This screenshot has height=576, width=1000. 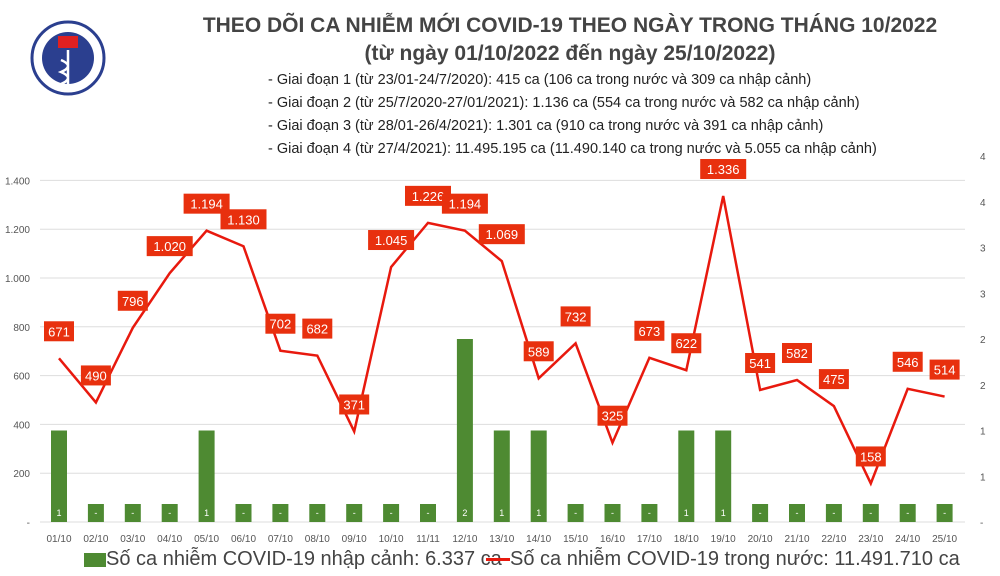 What do you see at coordinates (17, 181) in the screenshot?
I see `left-tick-label: 1.400` at bounding box center [17, 181].